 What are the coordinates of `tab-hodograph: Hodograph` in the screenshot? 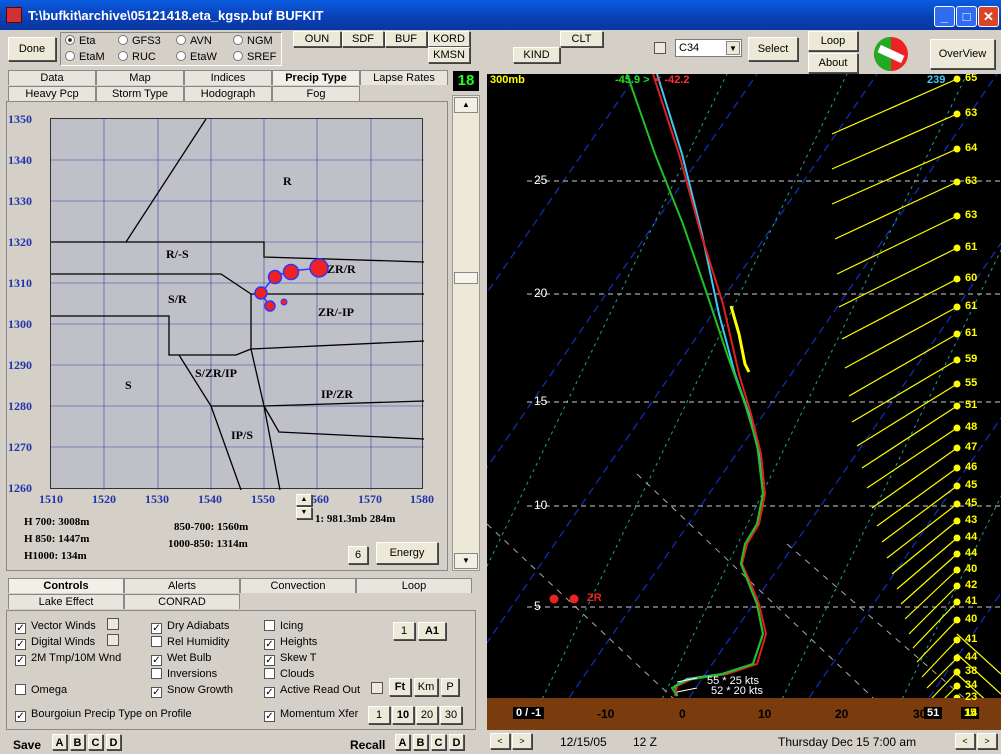 It's located at (228, 93).